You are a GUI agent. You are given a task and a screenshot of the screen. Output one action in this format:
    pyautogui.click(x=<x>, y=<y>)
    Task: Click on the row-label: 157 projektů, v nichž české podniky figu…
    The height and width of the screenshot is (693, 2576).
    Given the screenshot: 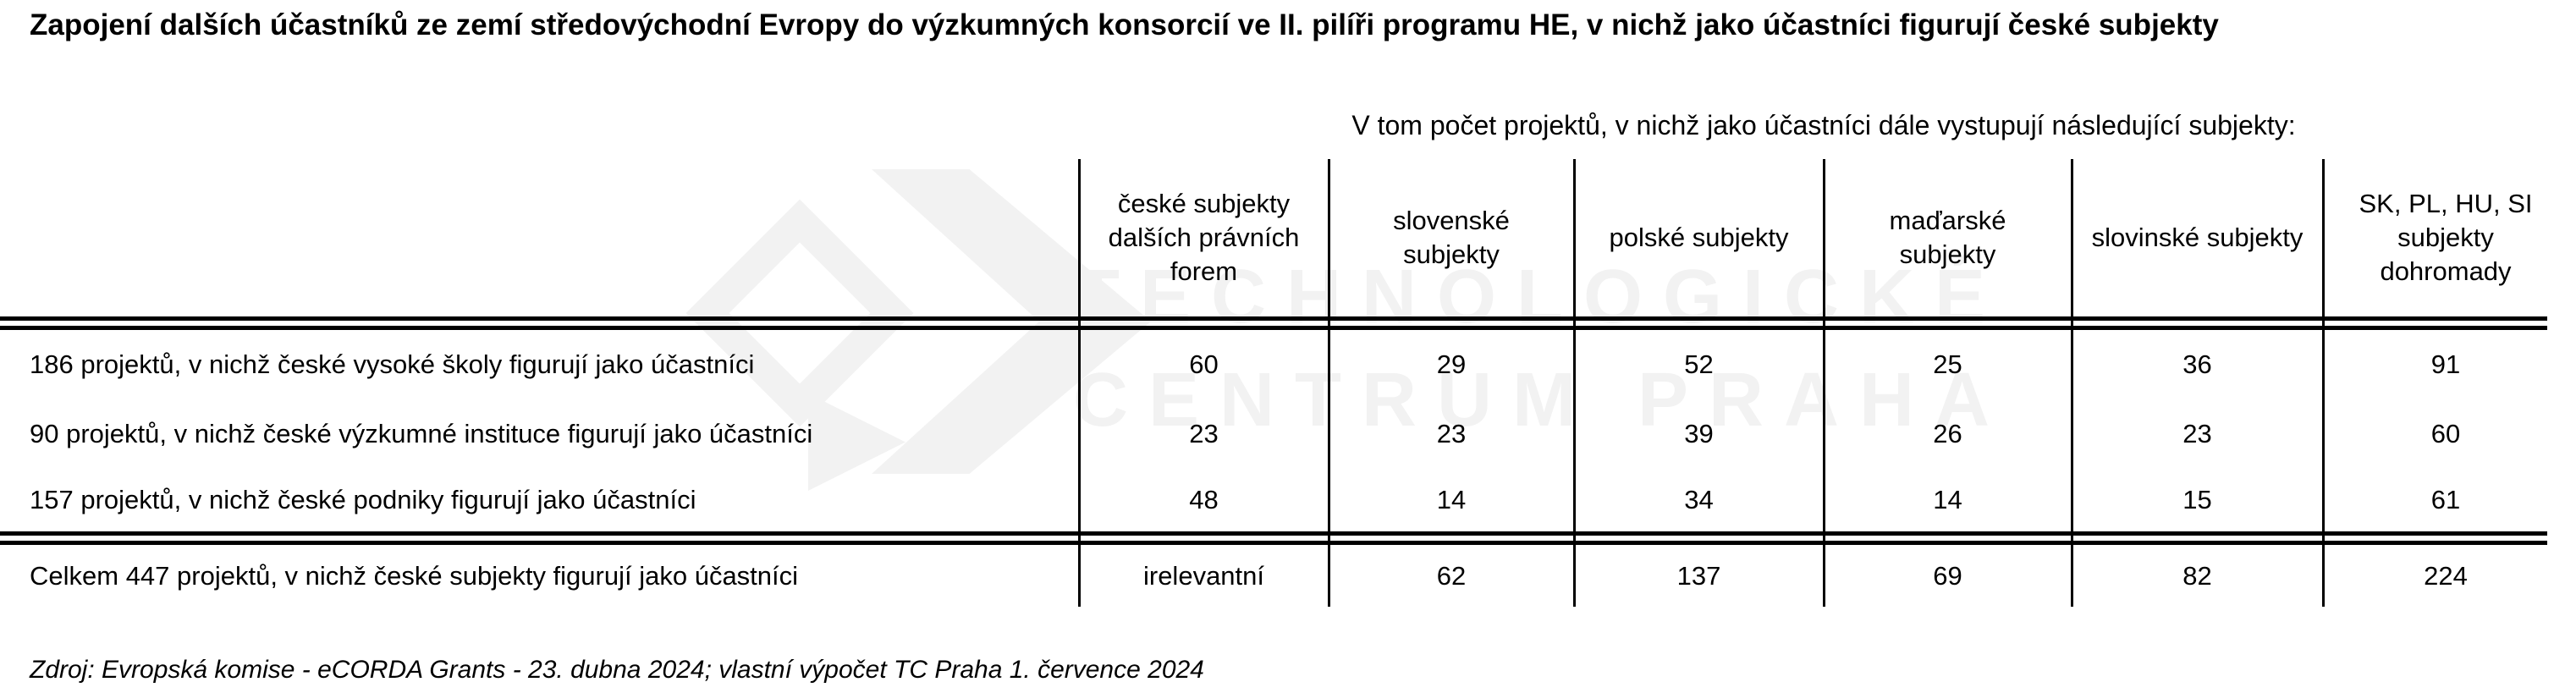 What is the action you would take?
    pyautogui.click(x=363, y=500)
    